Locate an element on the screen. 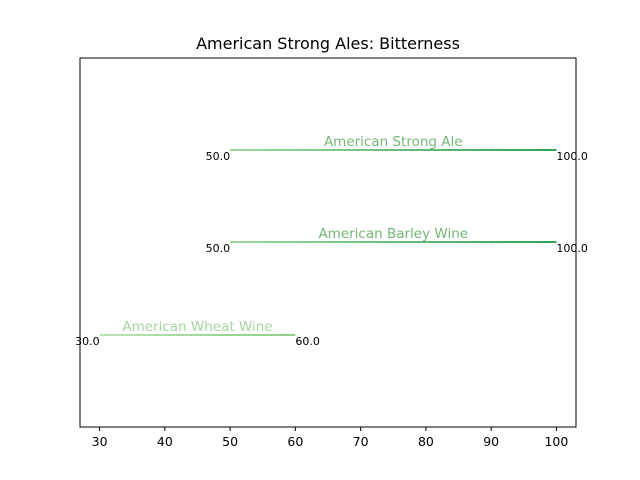 The width and height of the screenshot is (640, 480). x-tick-label: 60 is located at coordinates (295, 441).